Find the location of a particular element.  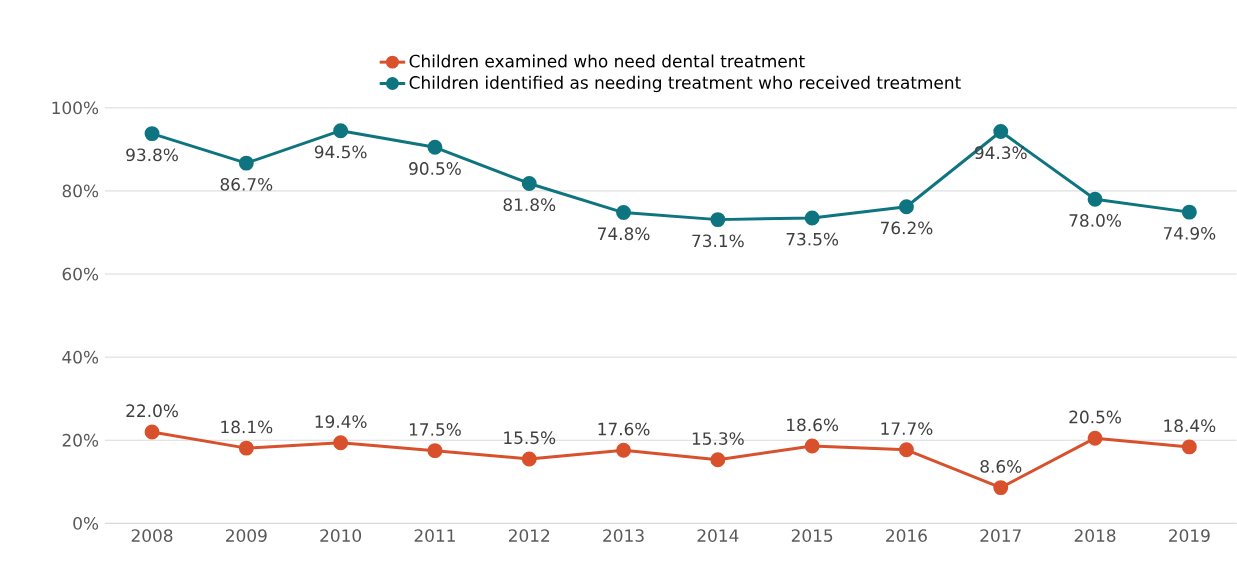

x-tick-label: 2010 is located at coordinates (341, 535).